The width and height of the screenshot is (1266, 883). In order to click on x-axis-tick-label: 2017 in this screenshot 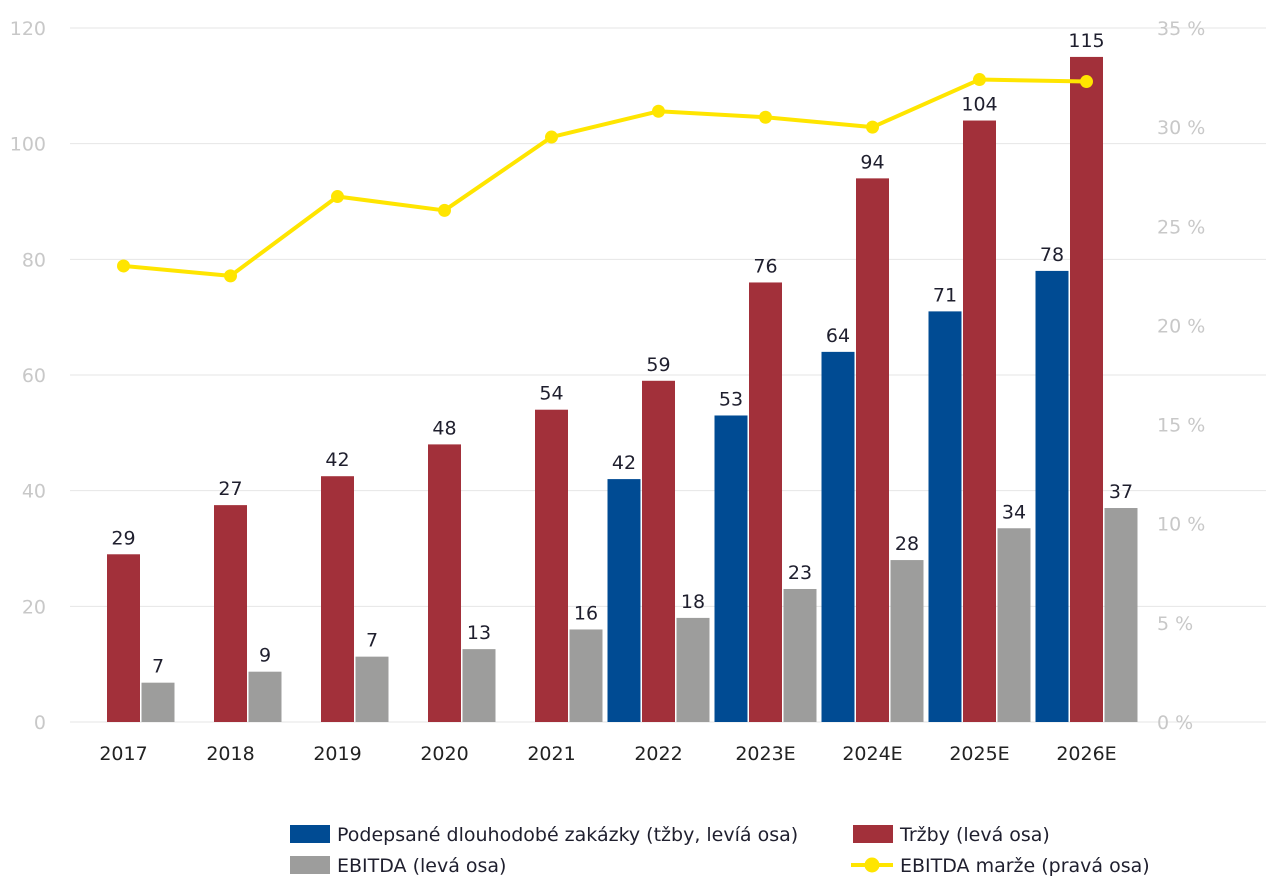, I will do `click(123, 754)`.